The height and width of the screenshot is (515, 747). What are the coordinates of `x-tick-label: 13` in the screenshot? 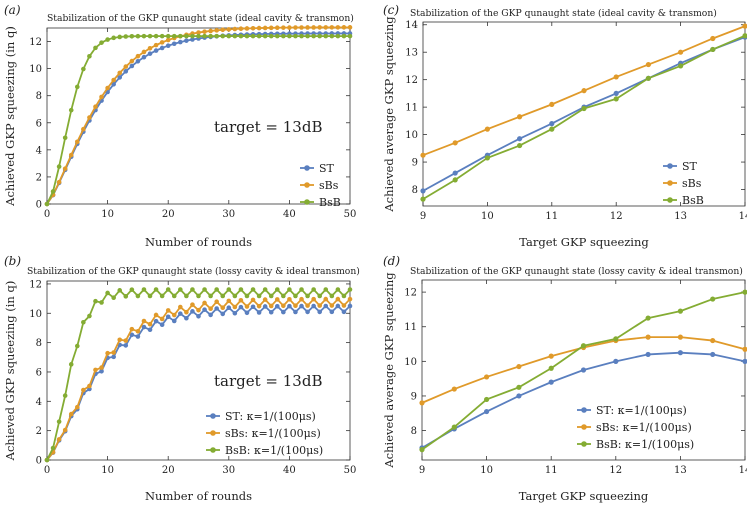 It's located at (680, 470).